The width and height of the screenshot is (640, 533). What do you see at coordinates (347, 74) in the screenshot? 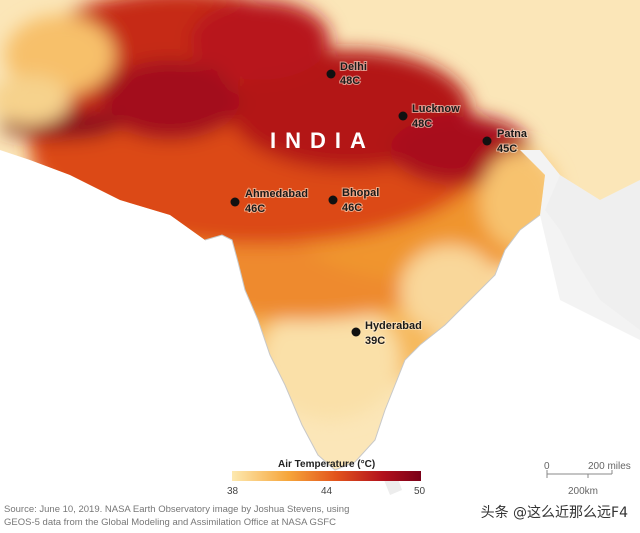
I see `city-delhi: Delhi 48C` at bounding box center [347, 74].